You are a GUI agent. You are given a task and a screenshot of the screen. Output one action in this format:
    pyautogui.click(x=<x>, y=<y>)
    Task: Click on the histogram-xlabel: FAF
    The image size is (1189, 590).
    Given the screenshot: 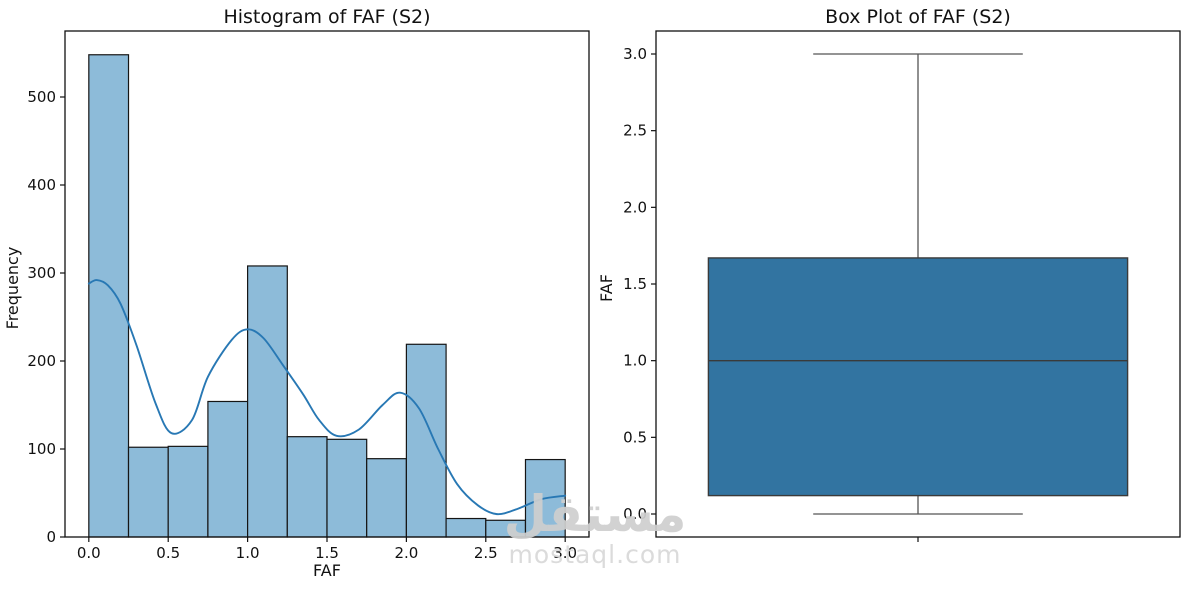 What is the action you would take?
    pyautogui.click(x=327, y=570)
    